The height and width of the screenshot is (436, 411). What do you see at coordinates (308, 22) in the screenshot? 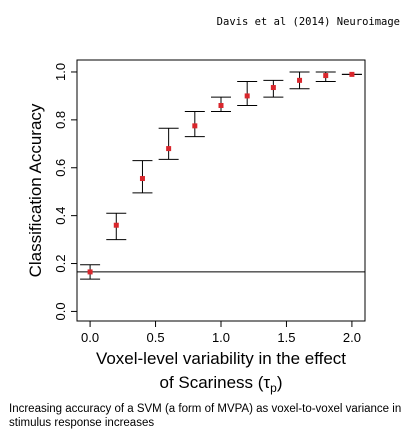
I see `citation-text: Davis et al (2014) Neuroimage` at bounding box center [308, 22].